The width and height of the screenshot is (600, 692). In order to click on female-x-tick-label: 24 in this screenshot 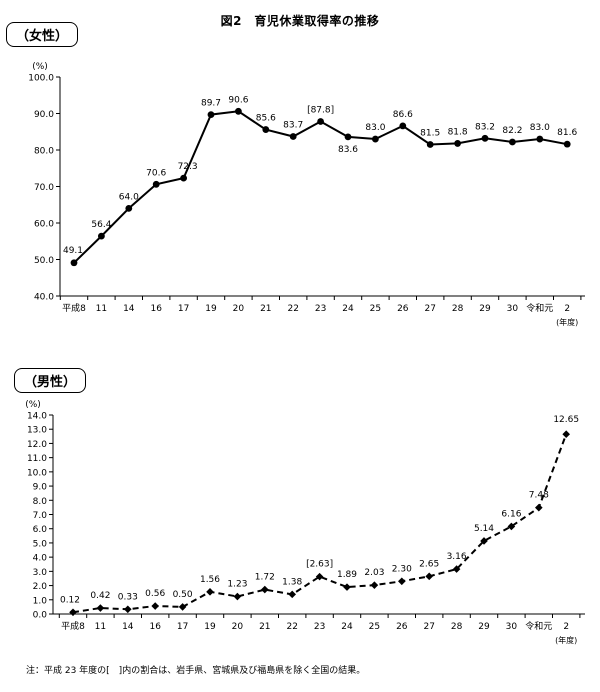, I will do `click(348, 309)`.